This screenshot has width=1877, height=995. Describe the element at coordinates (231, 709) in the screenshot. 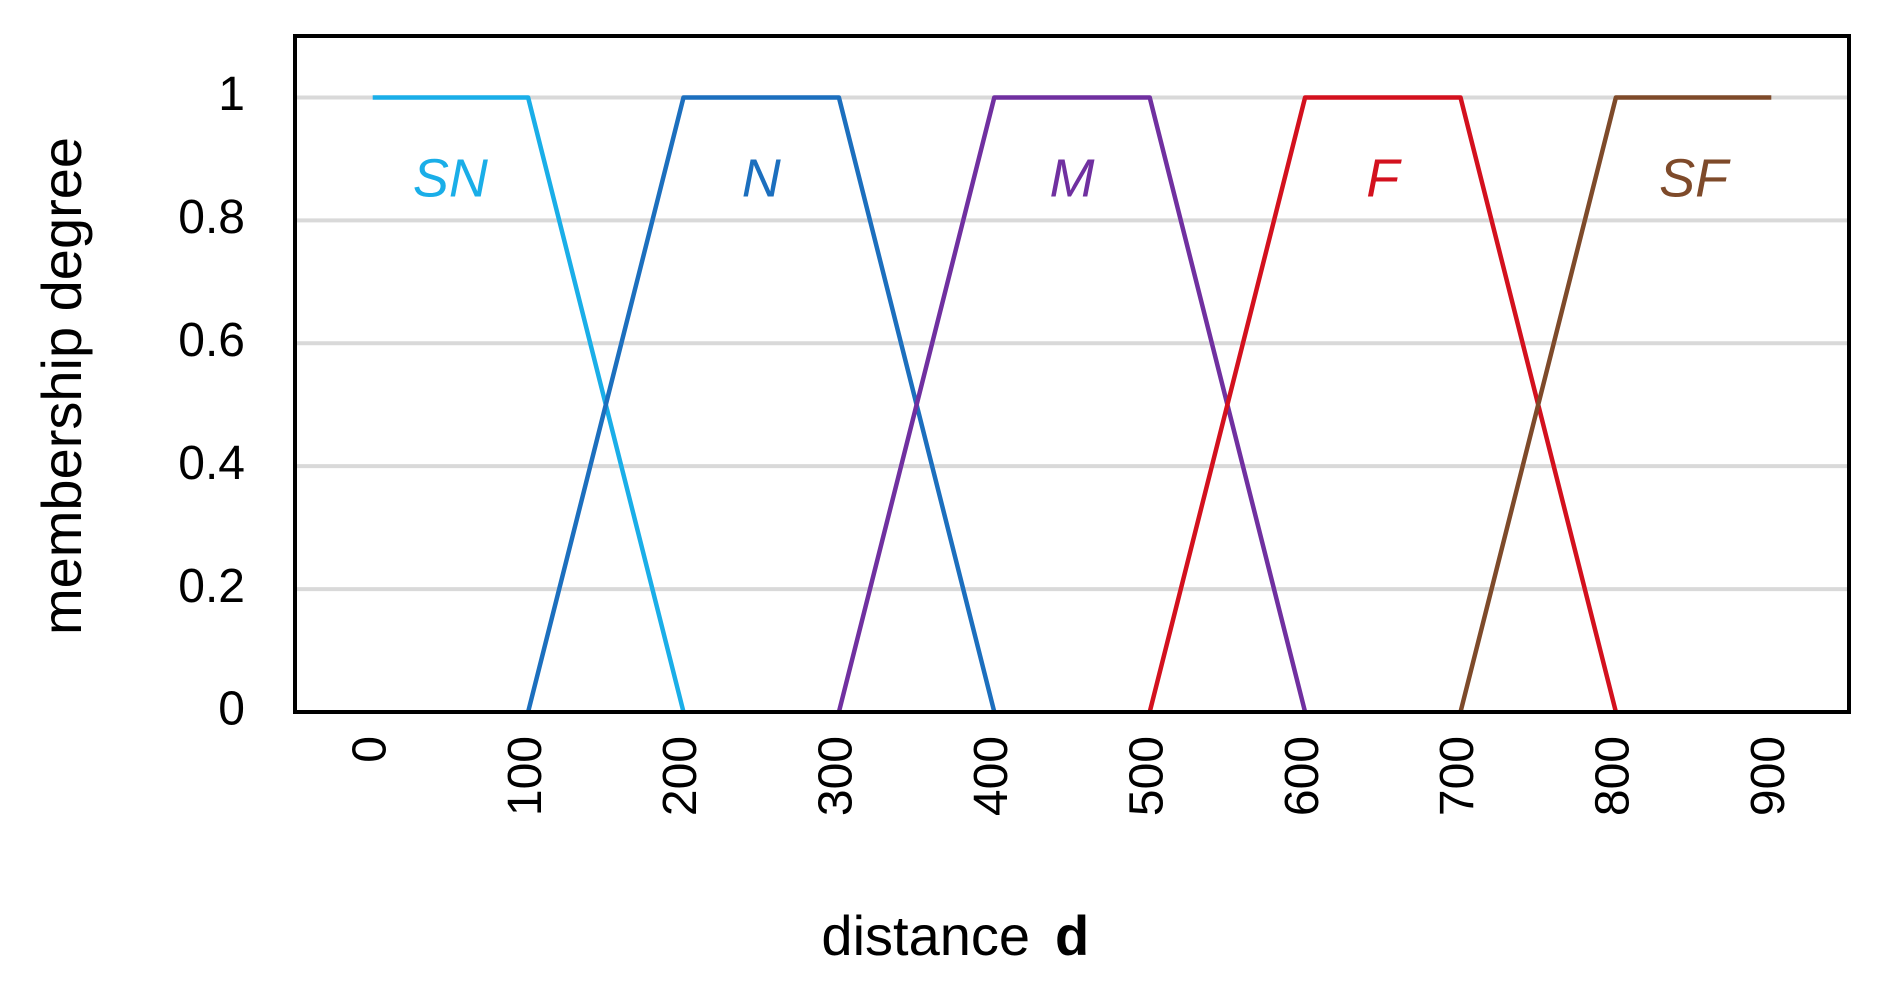

I see `y-tick-label: 0` at that location.